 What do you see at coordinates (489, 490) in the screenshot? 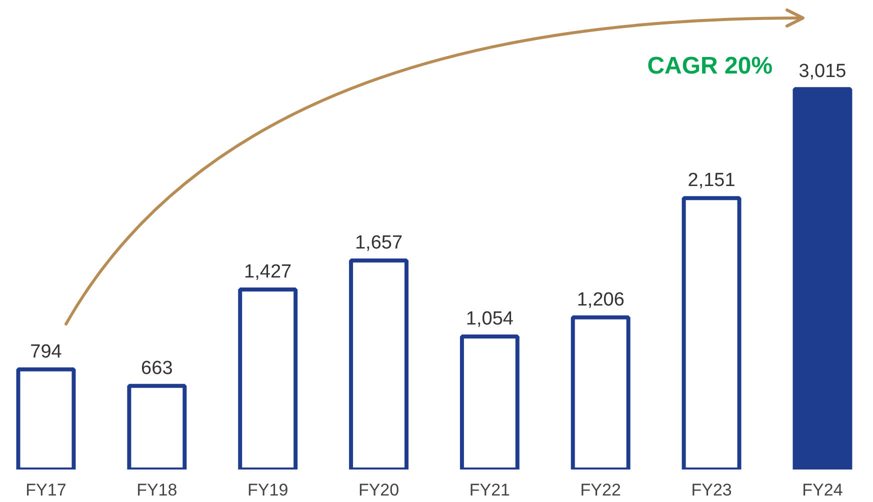
I see `x-tick-label: FY21` at bounding box center [489, 490].